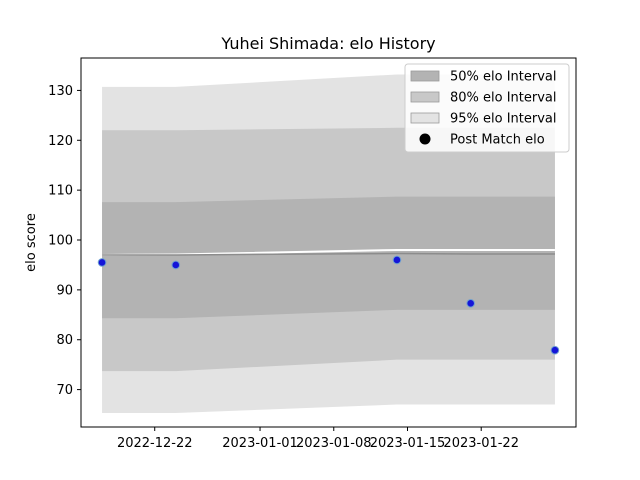  Describe the element at coordinates (408, 443) in the screenshot. I see `x-tick-label: 2023-01-15` at that location.